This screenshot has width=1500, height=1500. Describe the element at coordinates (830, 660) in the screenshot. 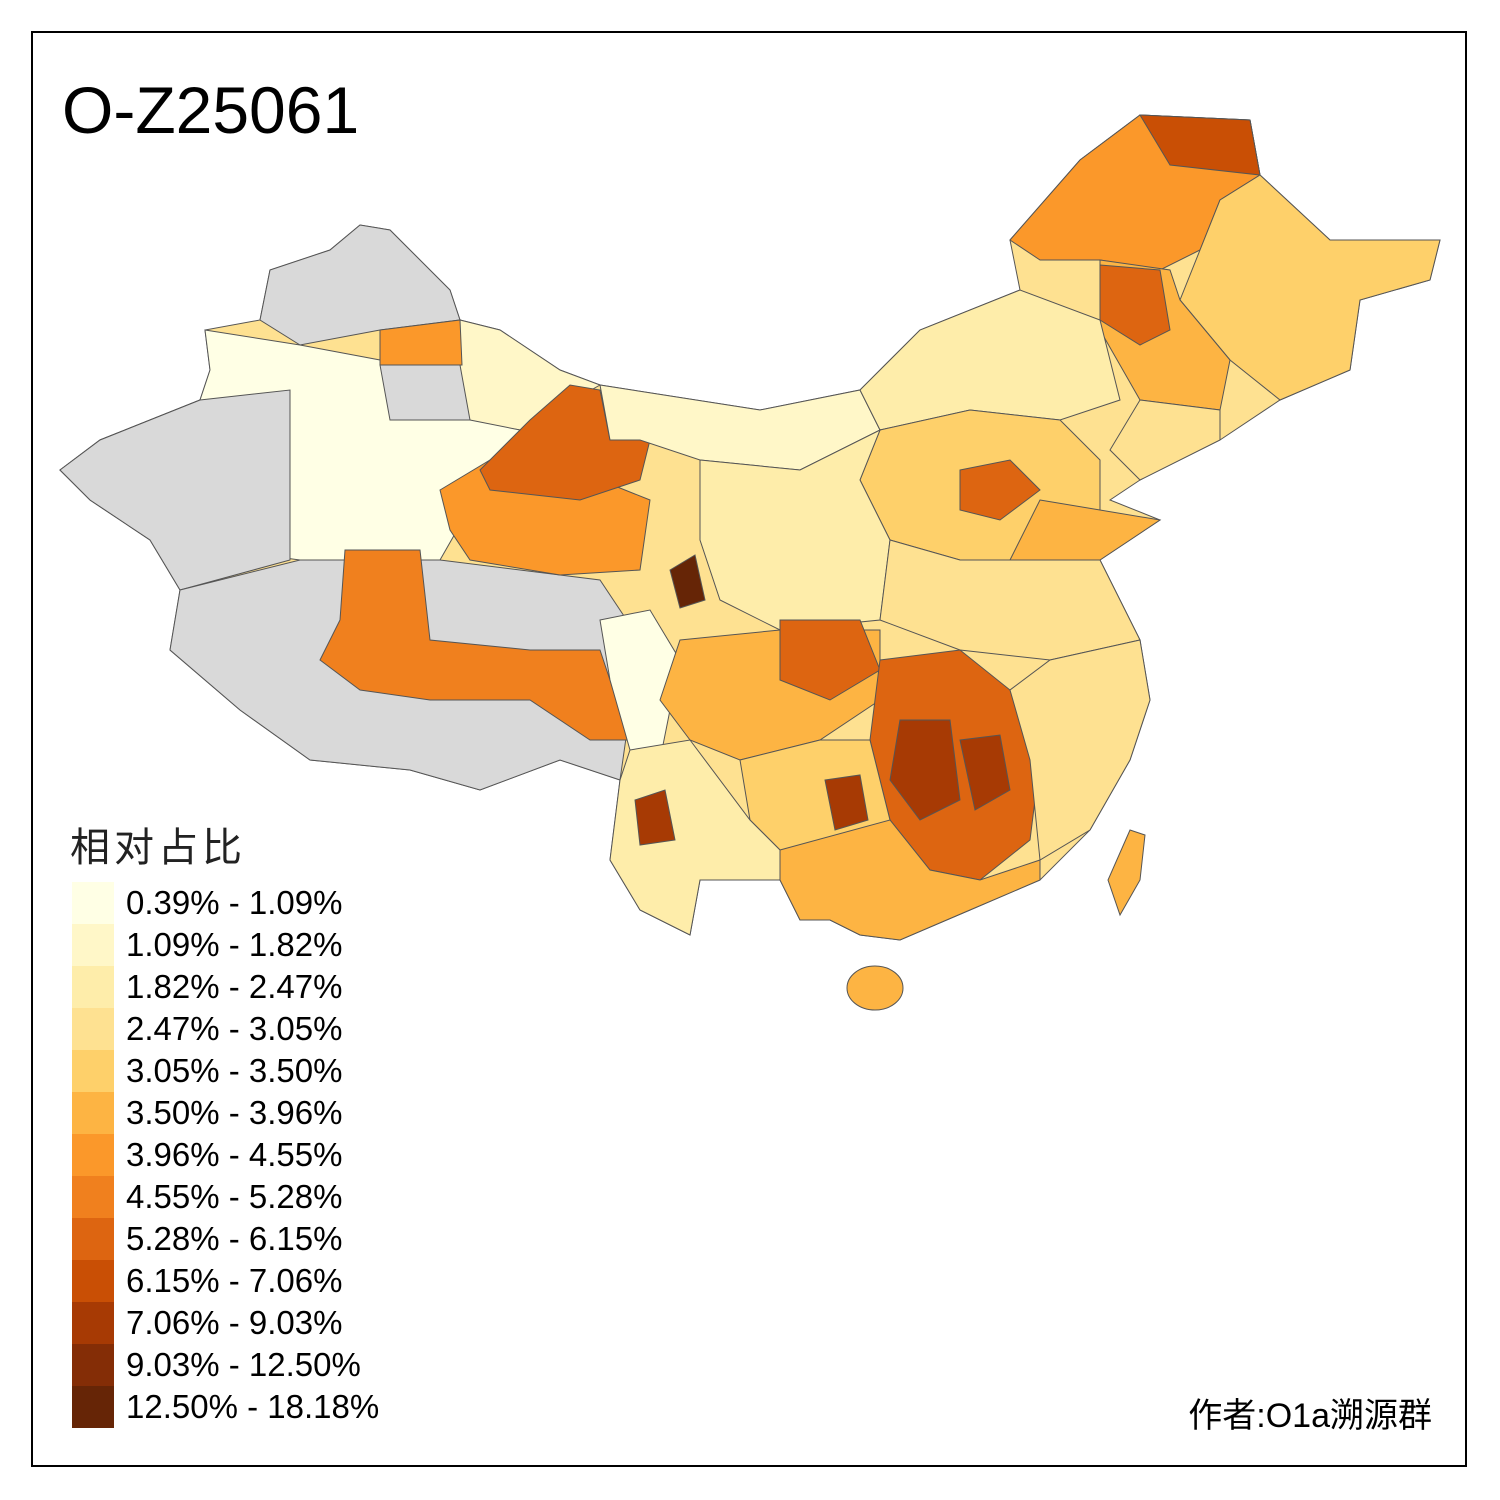

I see `region-chongqing` at that location.